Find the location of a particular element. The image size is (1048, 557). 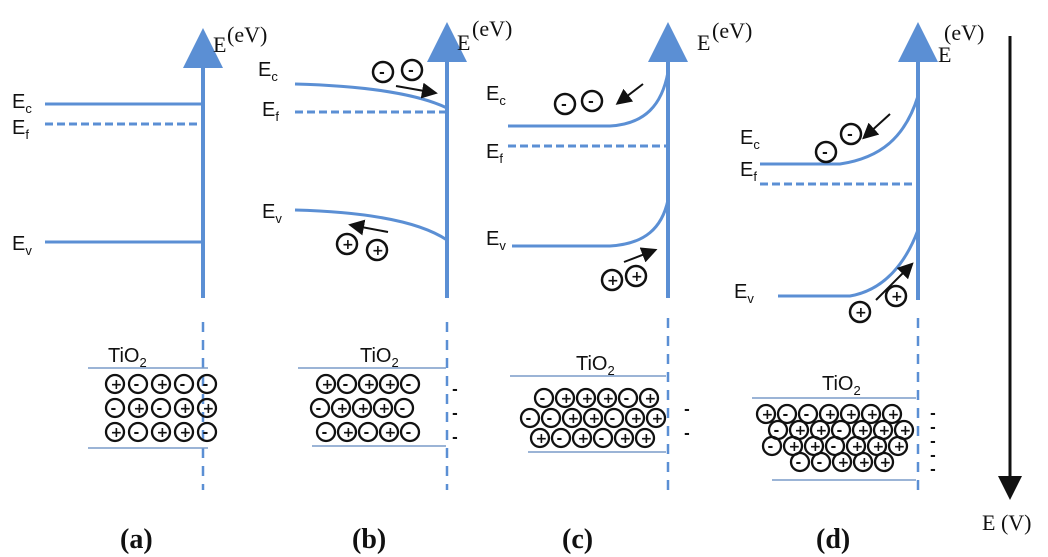

surface-charges: - - - is located at coordinates (455, 414).